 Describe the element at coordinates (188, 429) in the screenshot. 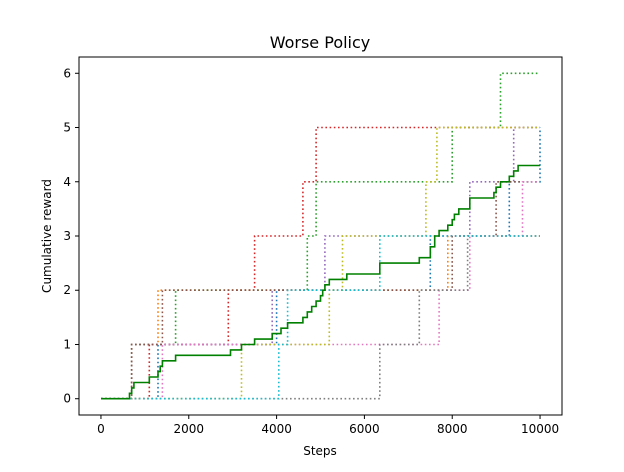

I see `x-tick-label: 2000` at that location.